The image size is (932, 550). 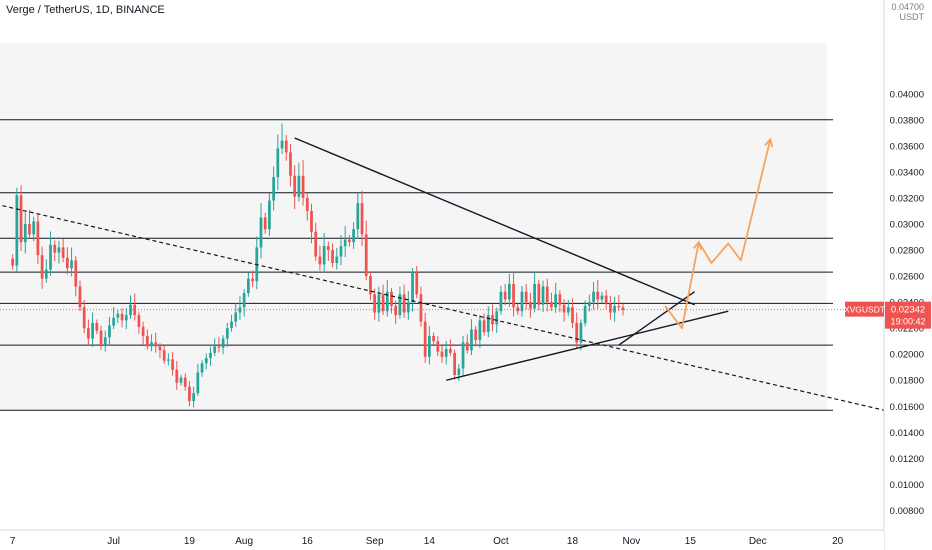 What do you see at coordinates (907, 224) in the screenshot?
I see `y-tick-label: 0.03000` at bounding box center [907, 224].